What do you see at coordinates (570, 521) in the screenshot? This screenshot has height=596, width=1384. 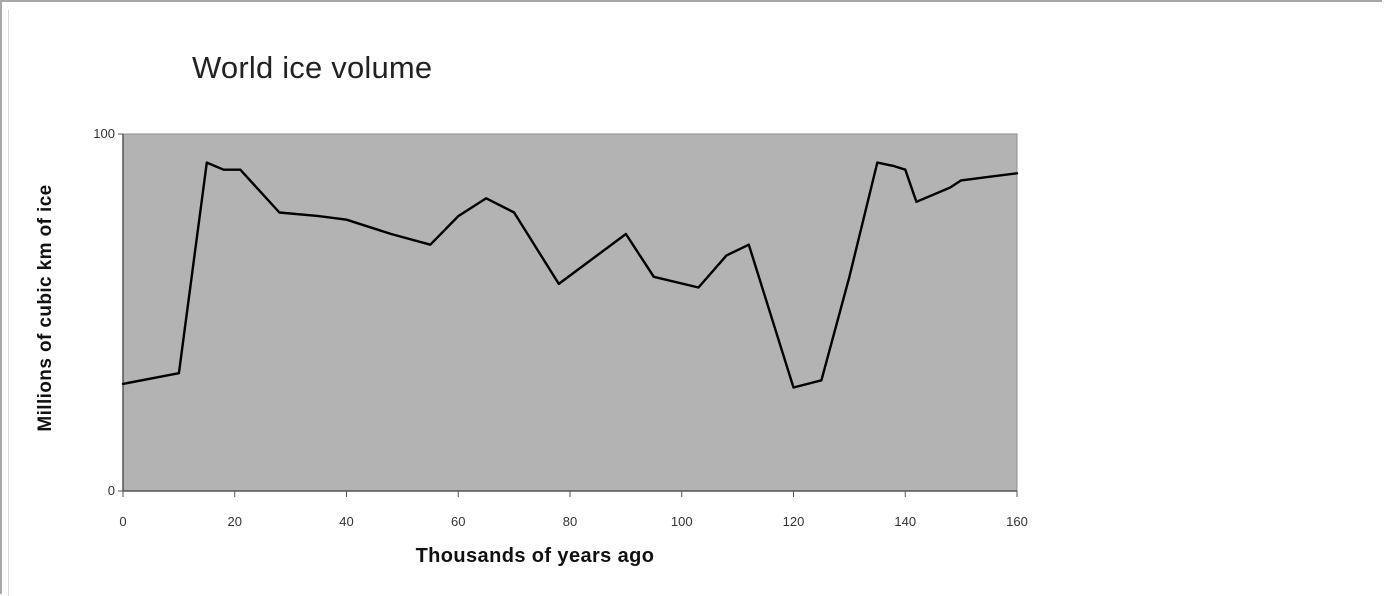 I see `x-tick-label: 80` at bounding box center [570, 521].